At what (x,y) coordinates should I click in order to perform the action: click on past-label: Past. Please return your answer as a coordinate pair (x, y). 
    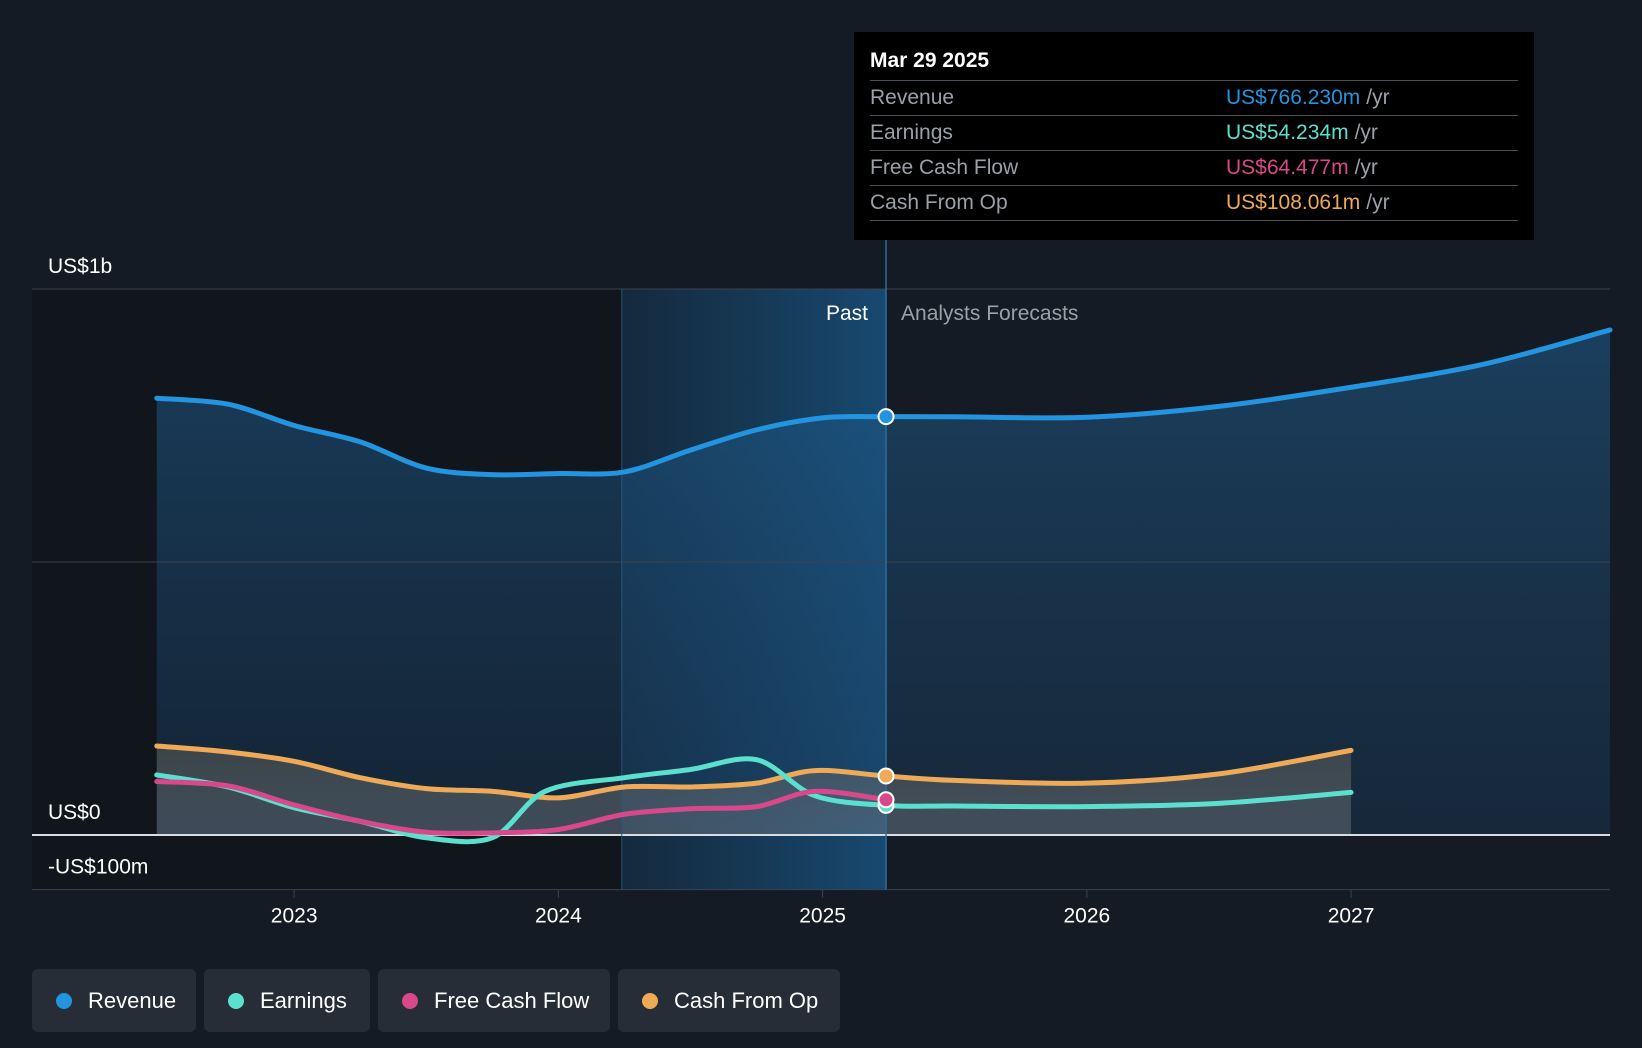
    Looking at the image, I should click on (847, 313).